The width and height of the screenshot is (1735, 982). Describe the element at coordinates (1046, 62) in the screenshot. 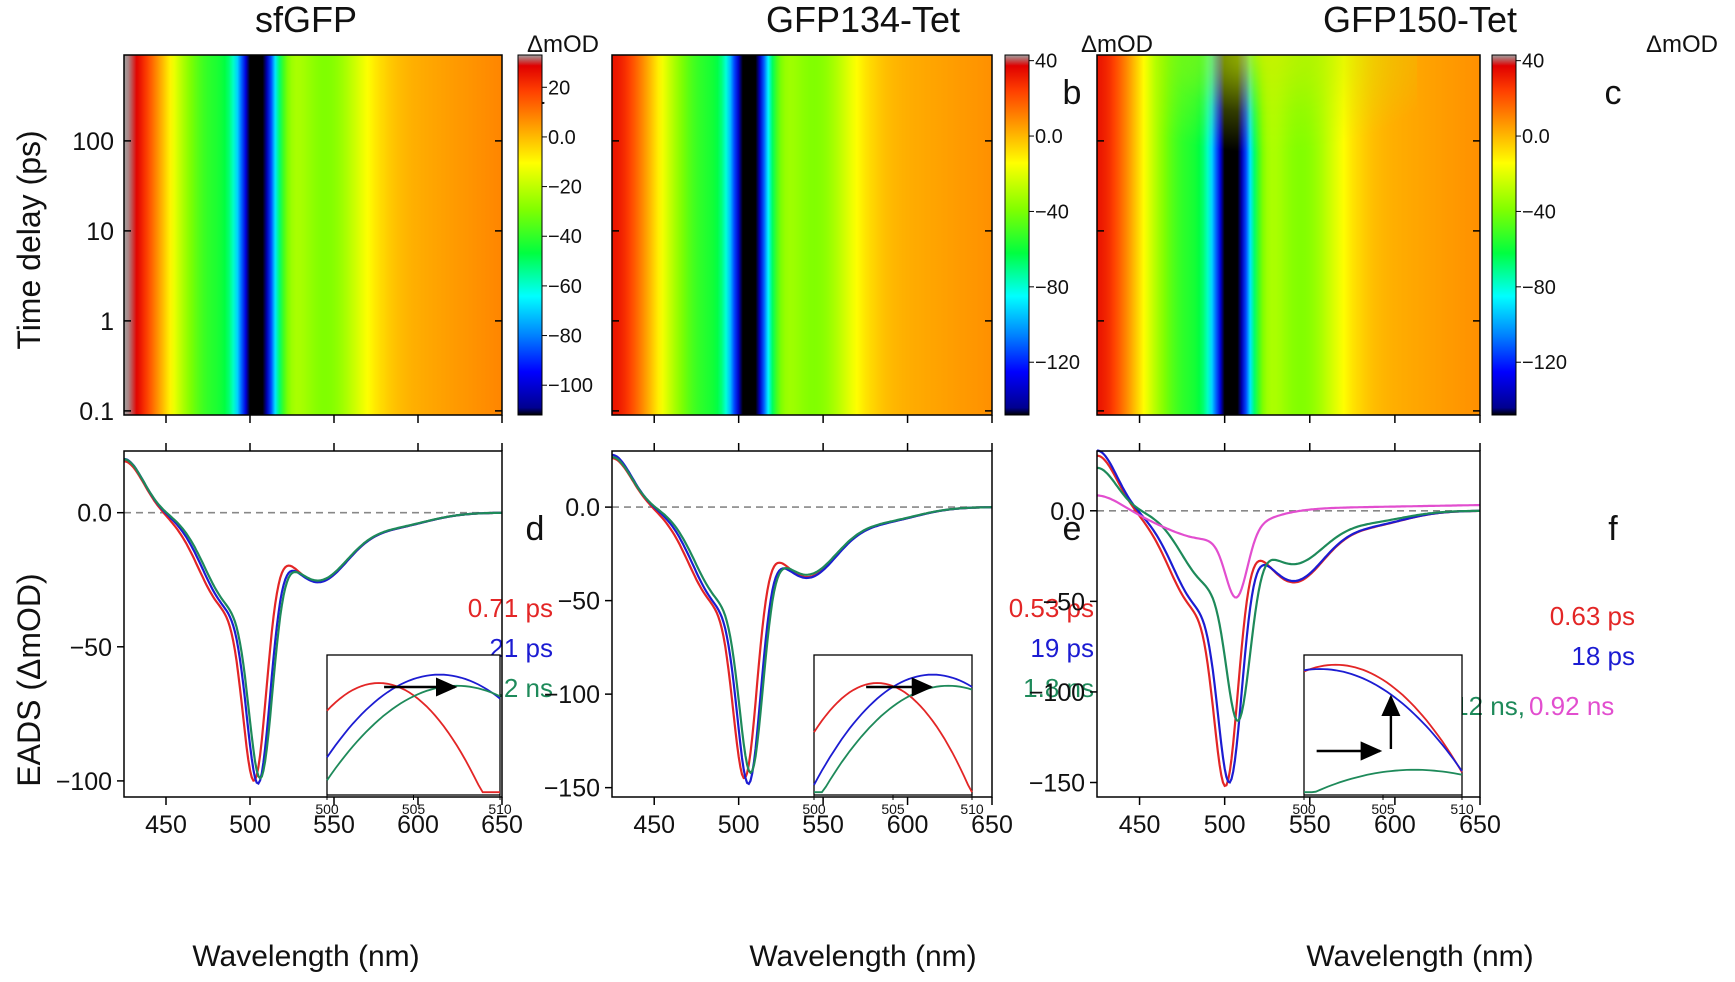

I see `colorbar-tick-label-b: 40` at that location.